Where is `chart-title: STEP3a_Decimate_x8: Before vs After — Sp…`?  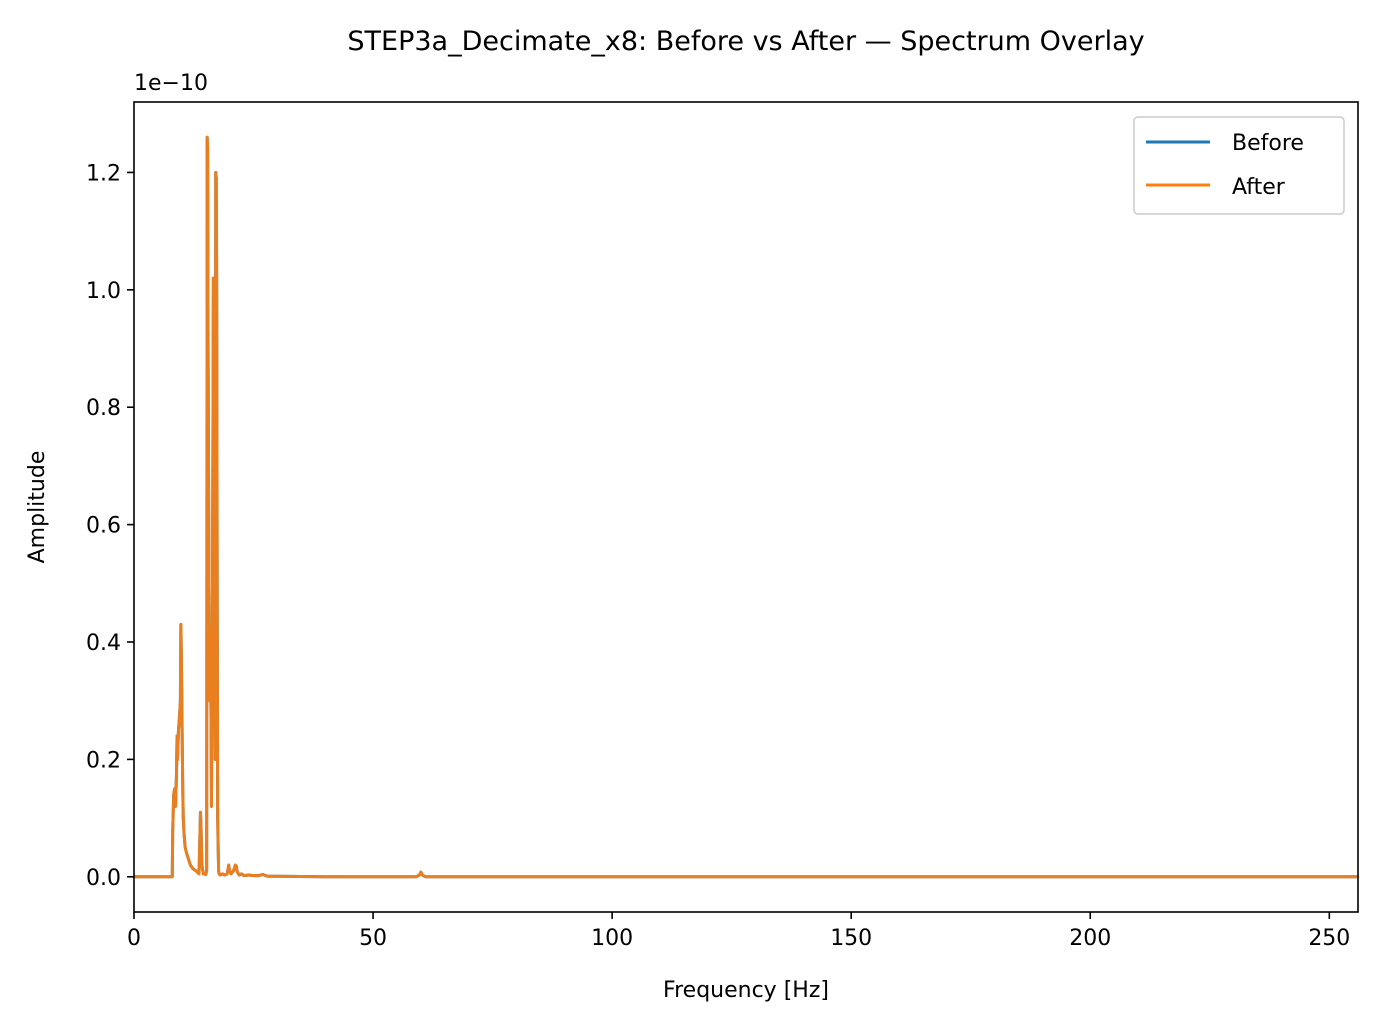 chart-title: STEP3a_Decimate_x8: Before vs After — Sp… is located at coordinates (745, 41).